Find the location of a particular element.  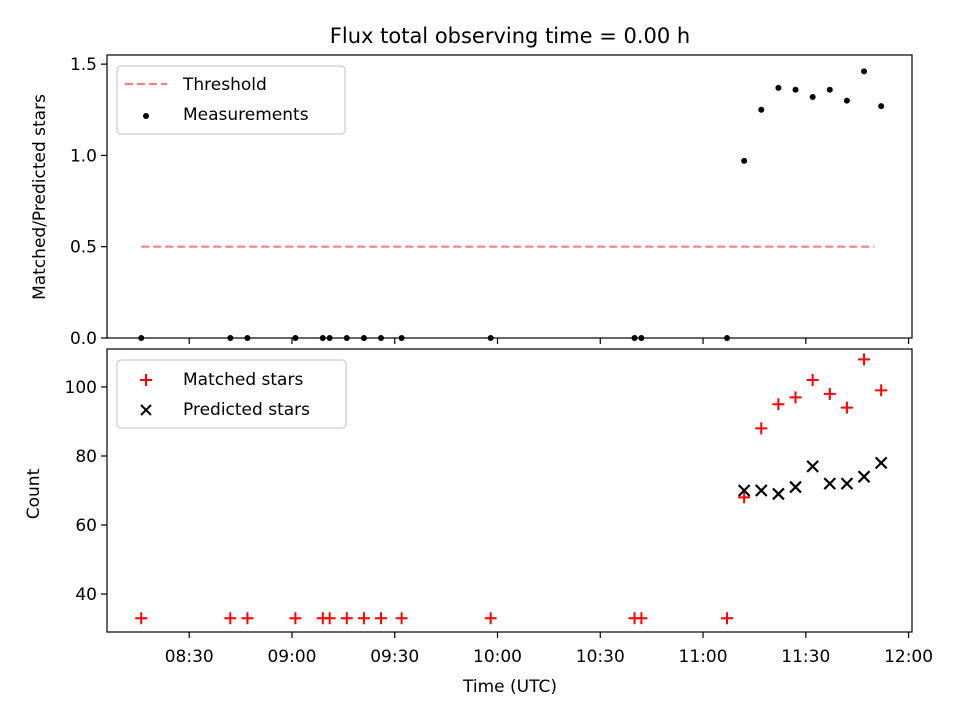

x-tick-label: 11:00 is located at coordinates (703, 657).